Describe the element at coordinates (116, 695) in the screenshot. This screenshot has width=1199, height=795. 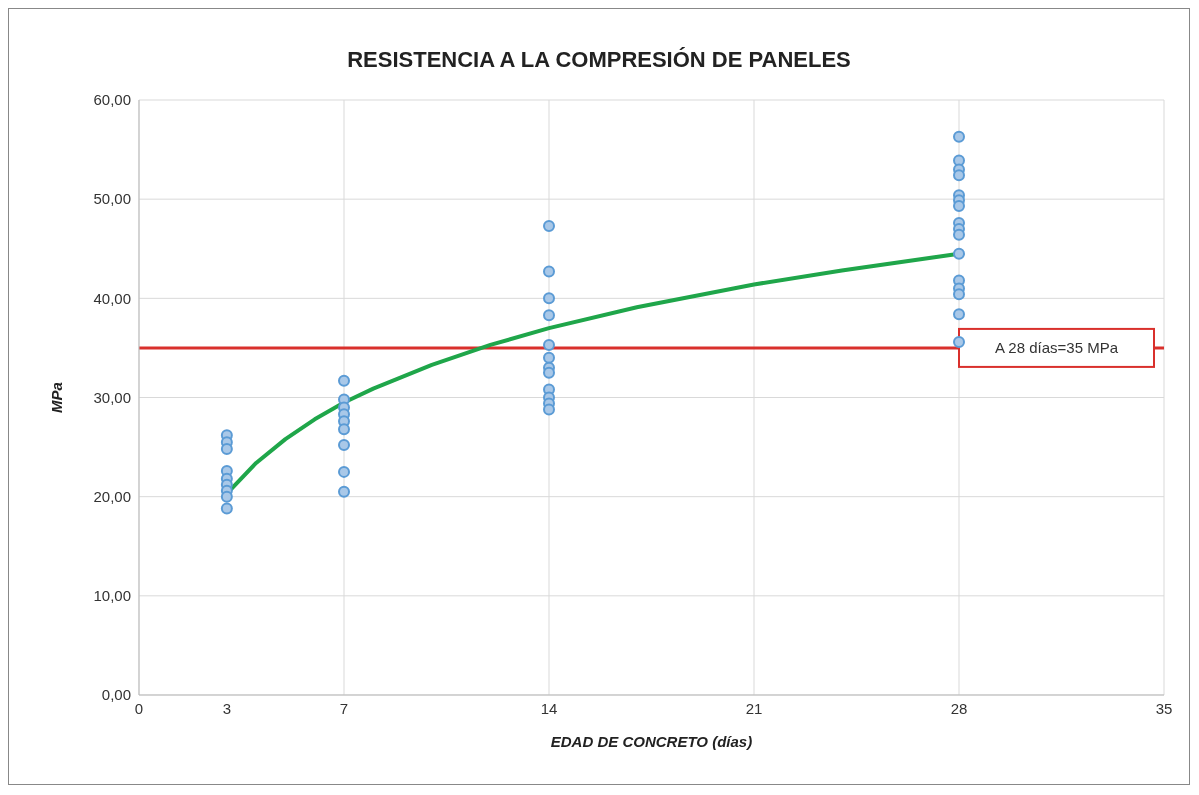
I see `y-tick-label: 0,00` at that location.